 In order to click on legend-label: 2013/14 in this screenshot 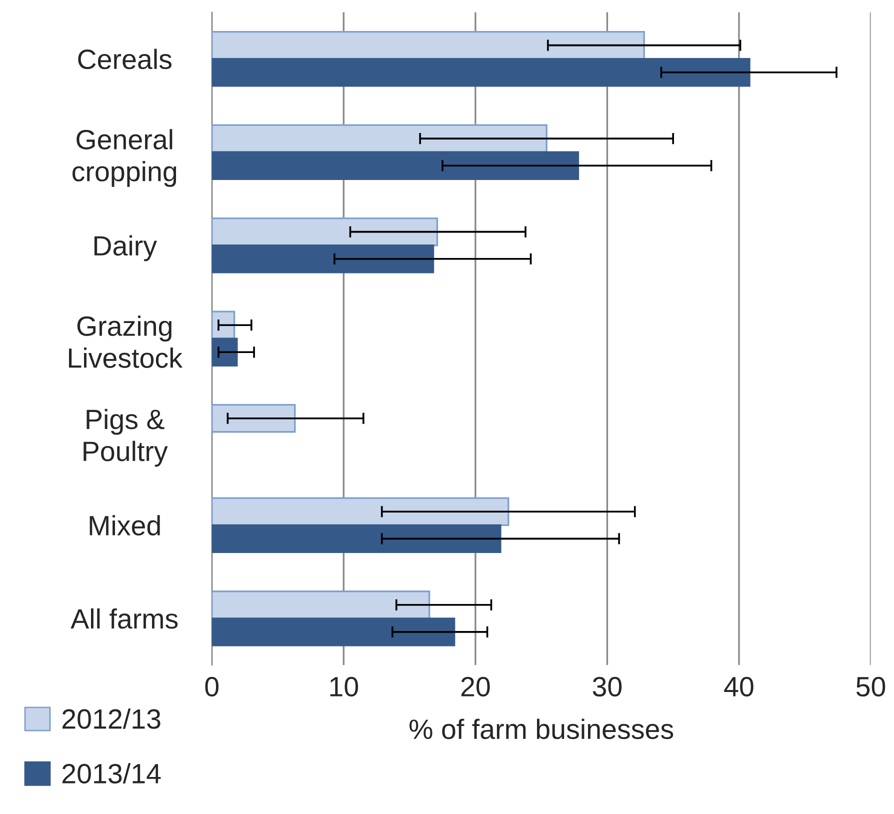, I will do `click(111, 773)`.